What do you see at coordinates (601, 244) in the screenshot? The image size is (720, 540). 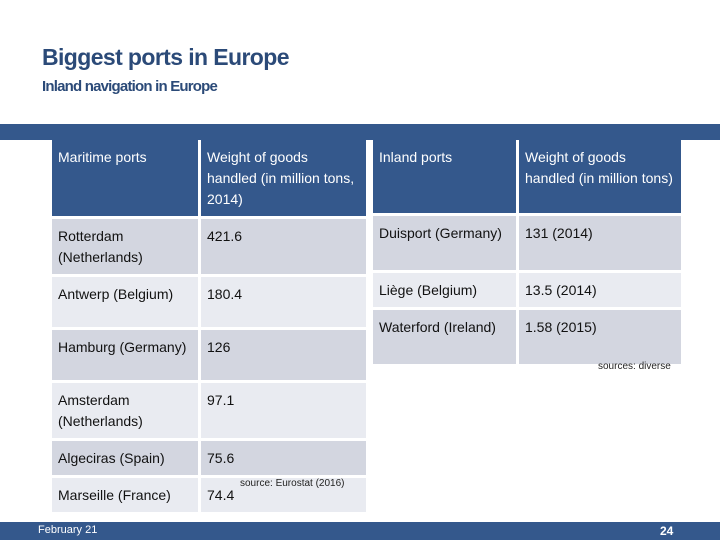 I see `weight-cell: 131 (2014)` at bounding box center [601, 244].